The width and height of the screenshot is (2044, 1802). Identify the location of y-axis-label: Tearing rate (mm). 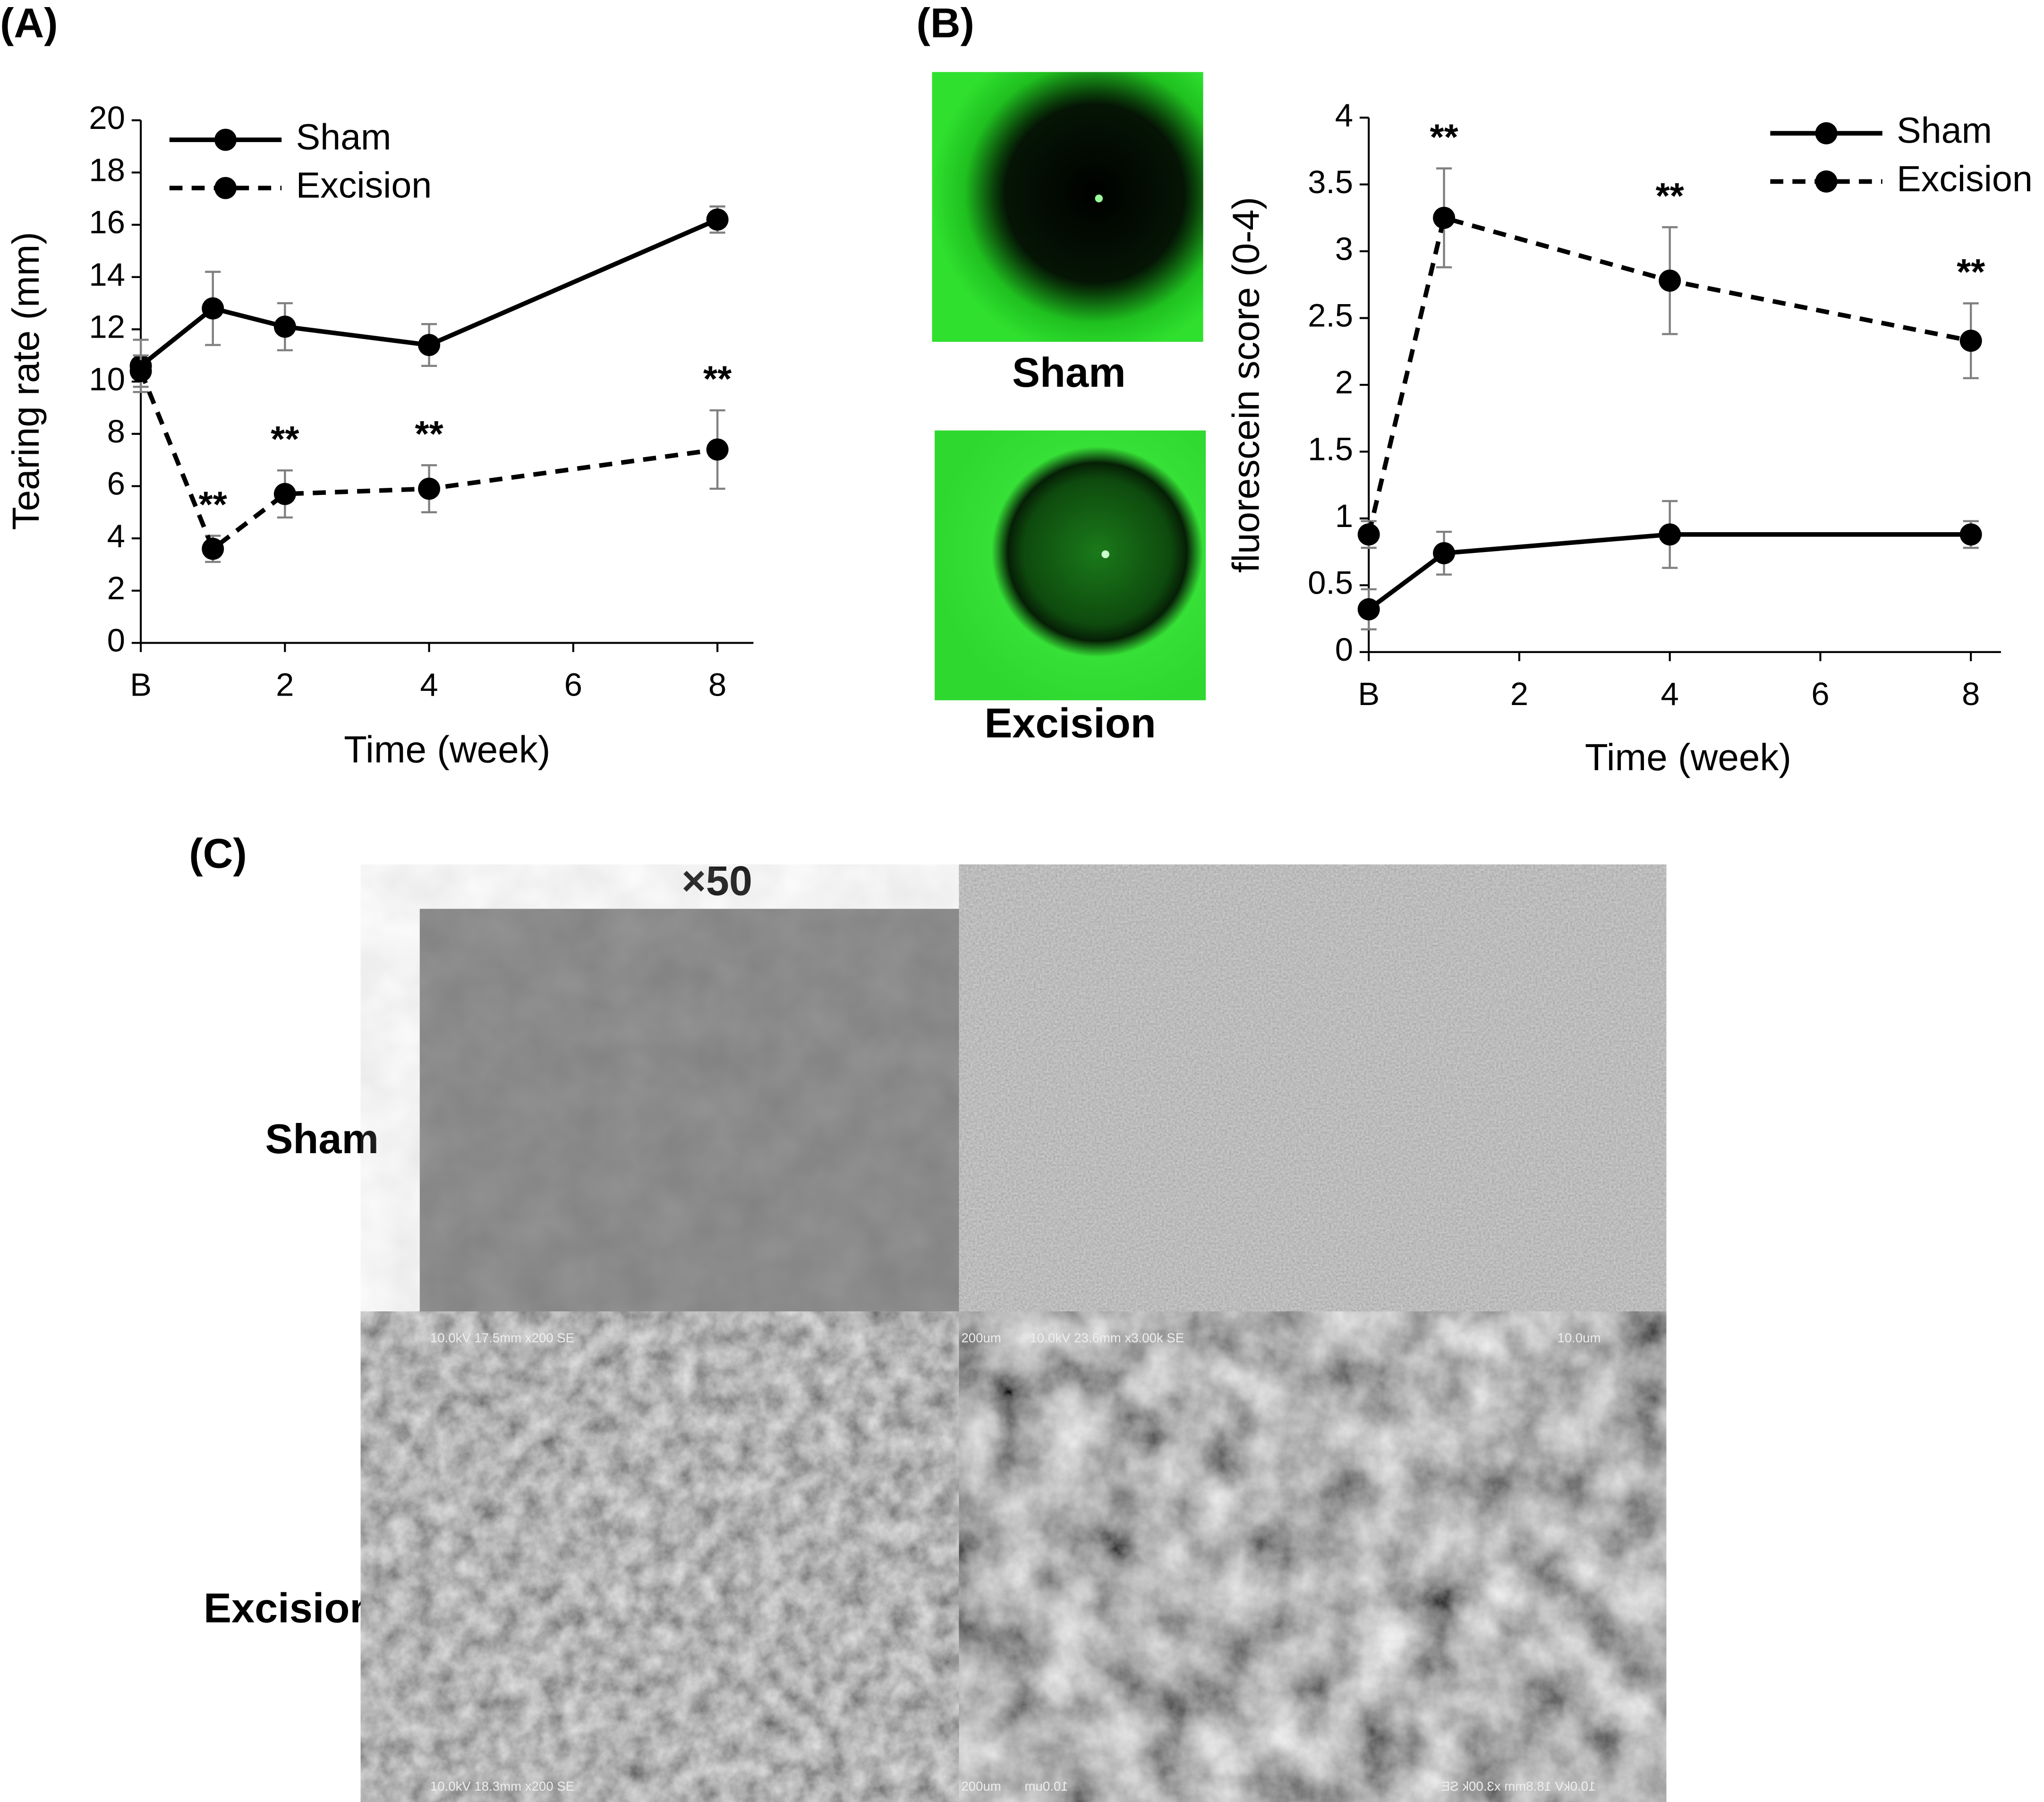
(26, 381).